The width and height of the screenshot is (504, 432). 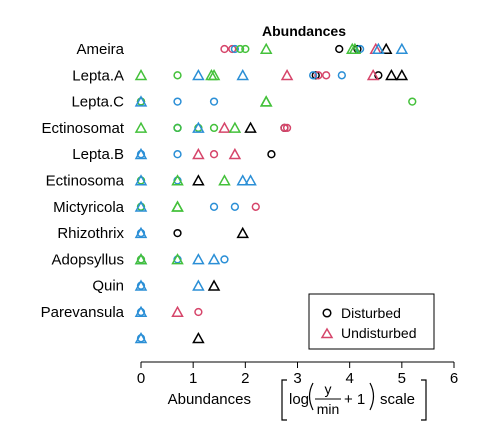 I want to click on x-axis: 0 1 2 3 4 5 6, so click(x=297, y=374).